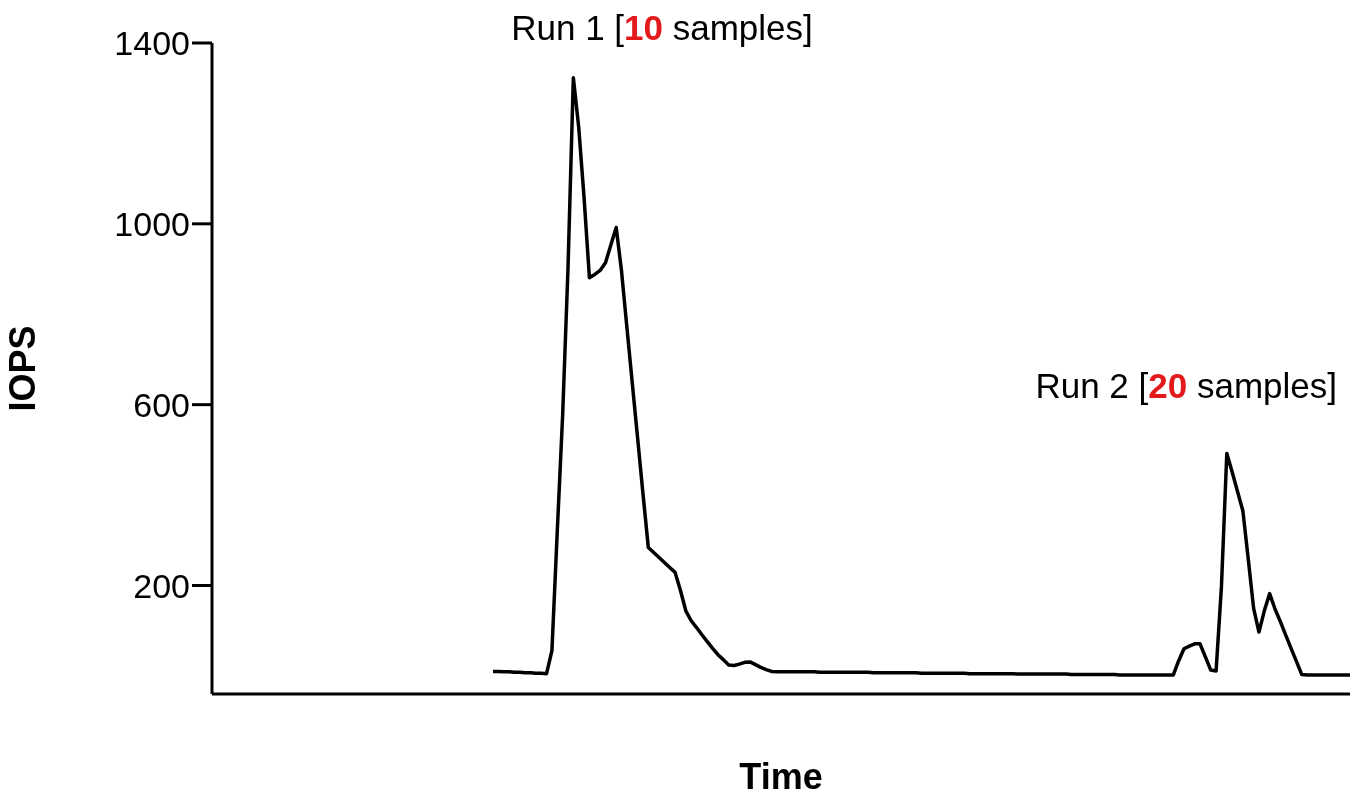 Image resolution: width=1350 pixels, height=791 pixels. Describe the element at coordinates (22, 368) in the screenshot. I see `y-axis-title: IOPS` at that location.